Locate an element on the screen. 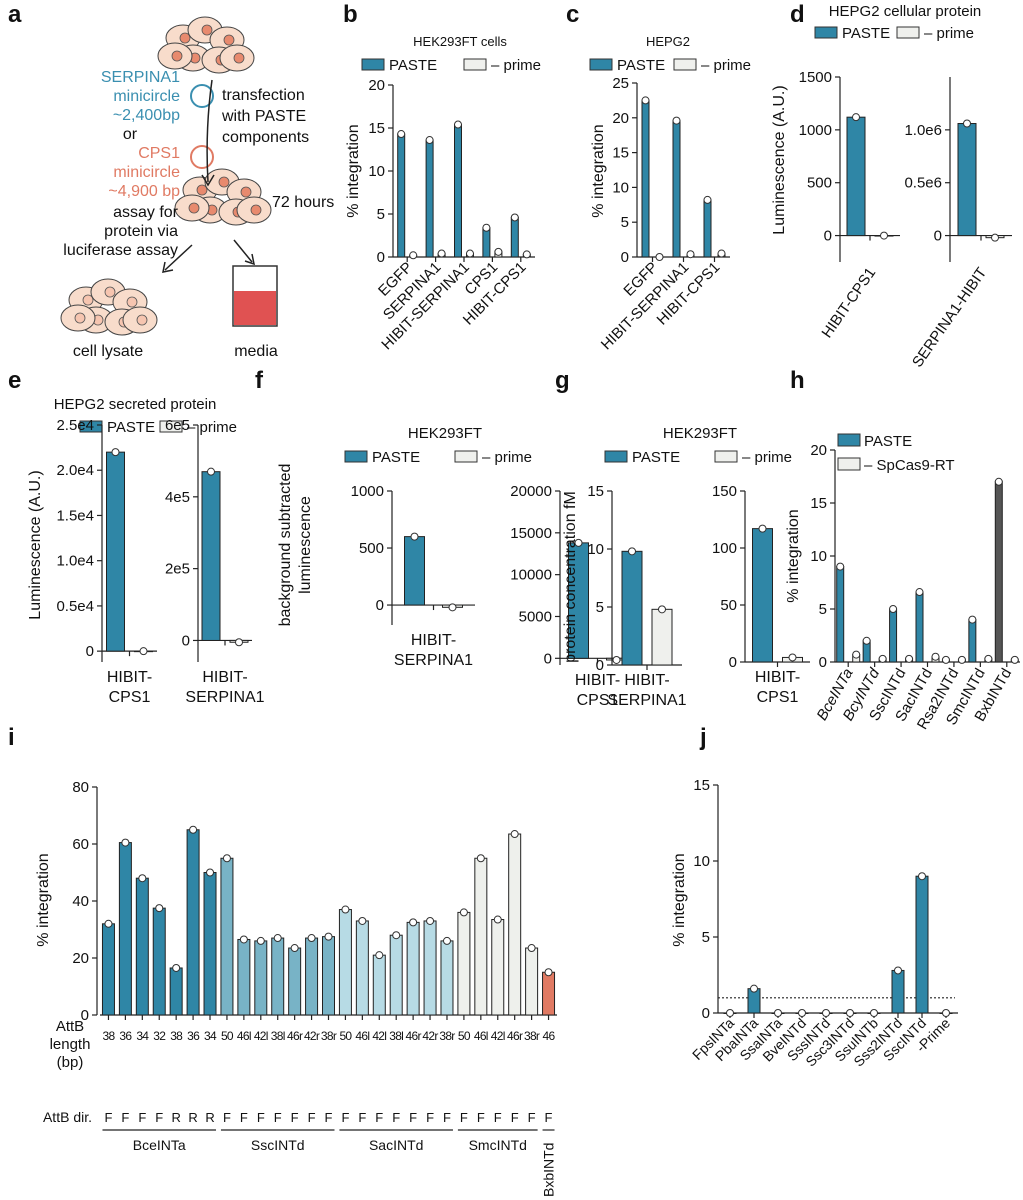  d-bar is located at coordinates (967, 180).